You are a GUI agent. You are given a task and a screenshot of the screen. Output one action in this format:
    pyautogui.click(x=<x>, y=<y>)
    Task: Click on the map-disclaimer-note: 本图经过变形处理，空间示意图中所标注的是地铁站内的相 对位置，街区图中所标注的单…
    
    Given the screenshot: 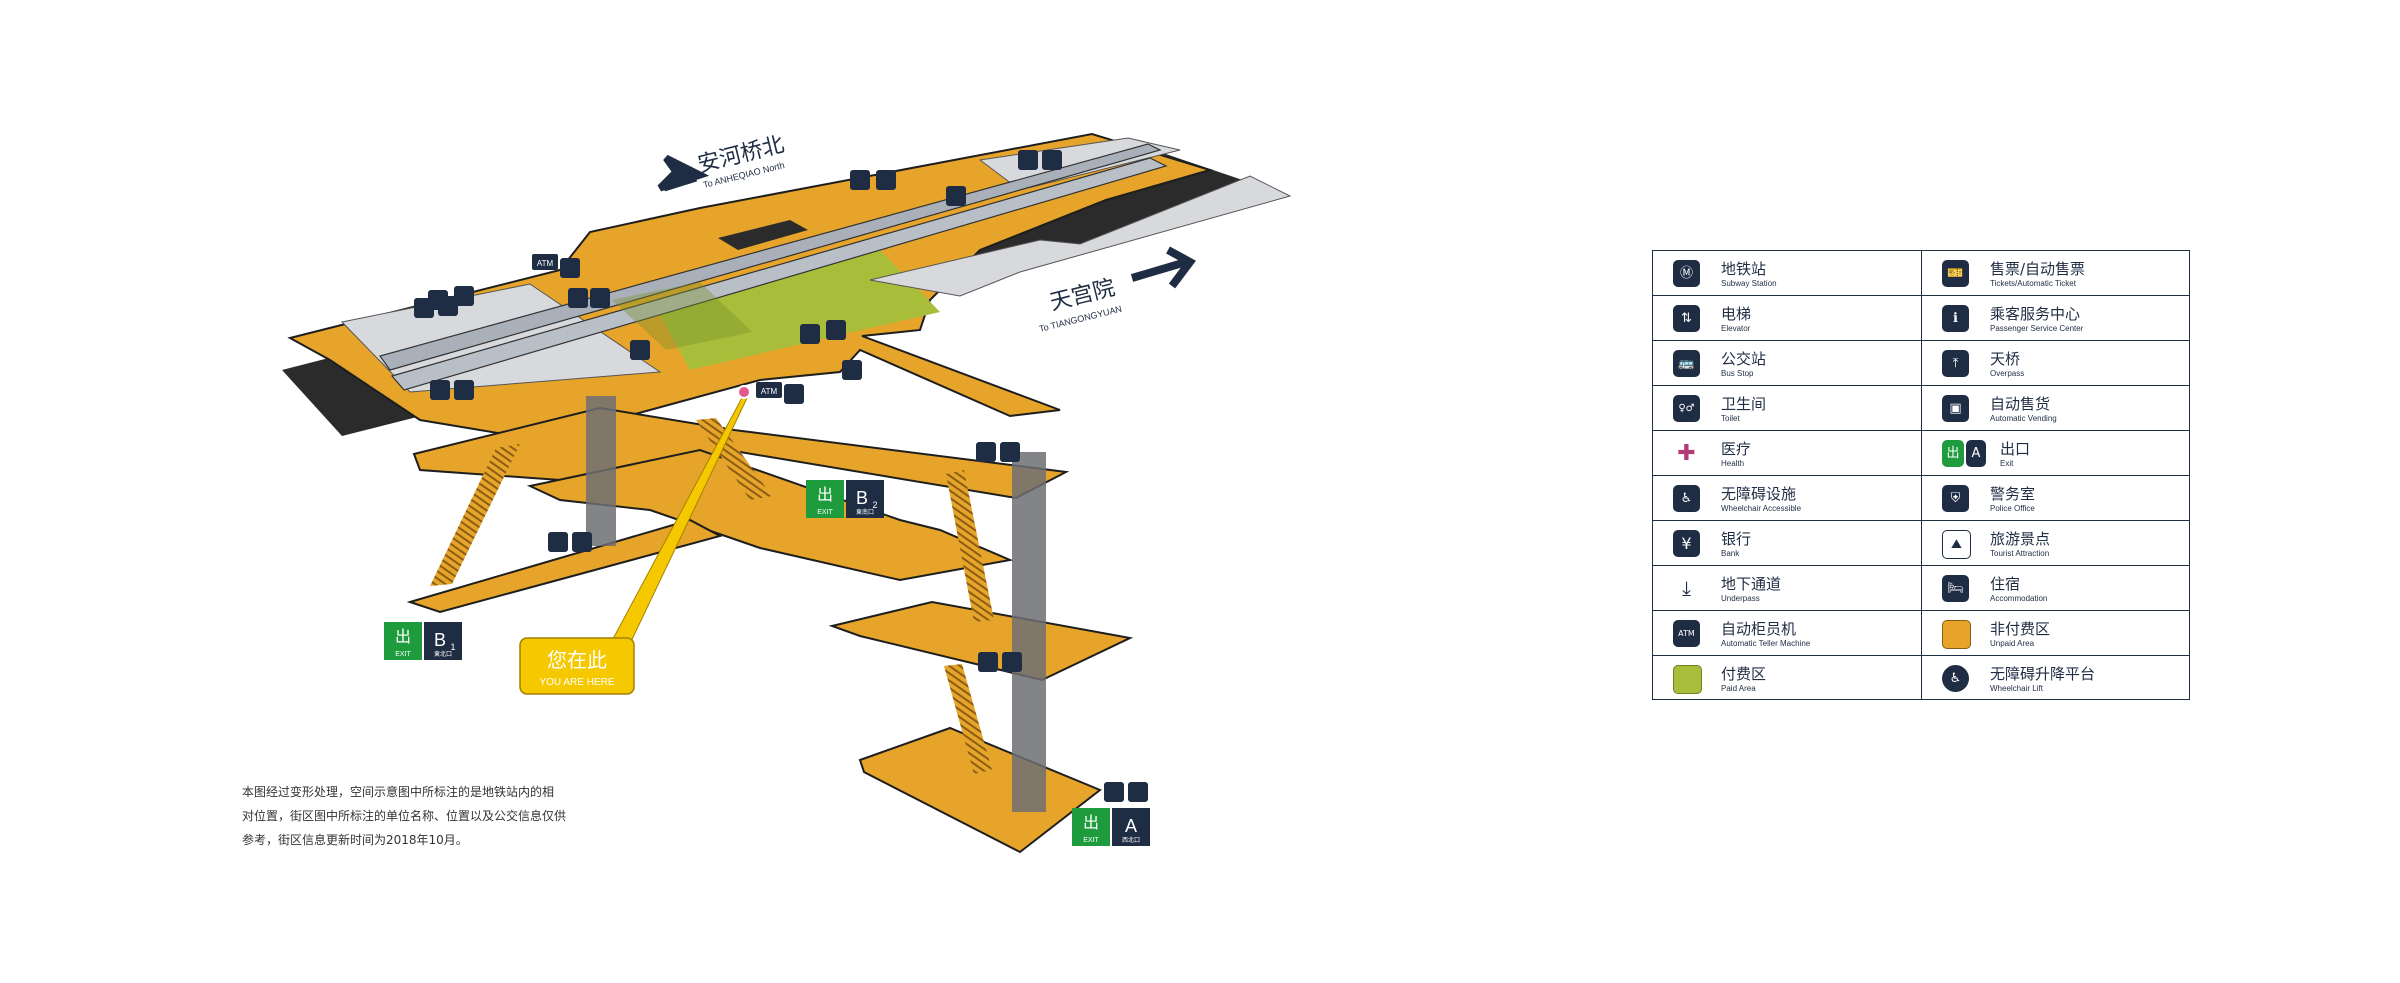 What is the action you would take?
    pyautogui.click(x=432, y=816)
    